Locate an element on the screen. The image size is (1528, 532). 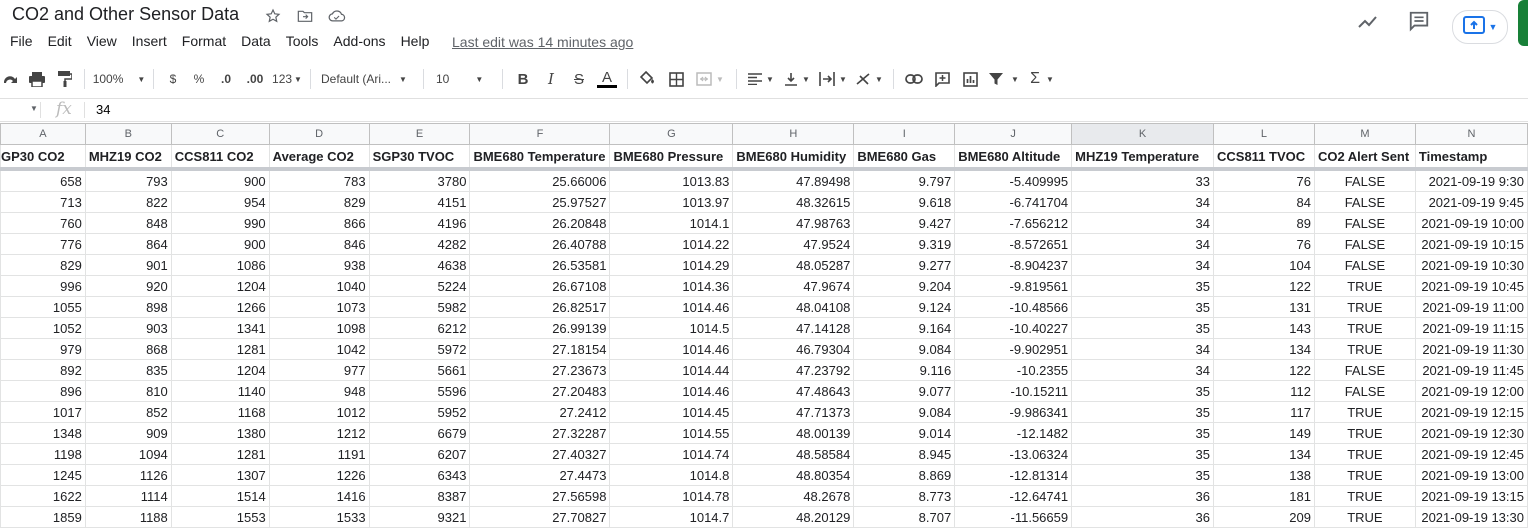
cell: 47.89498 is located at coordinates (793, 180).